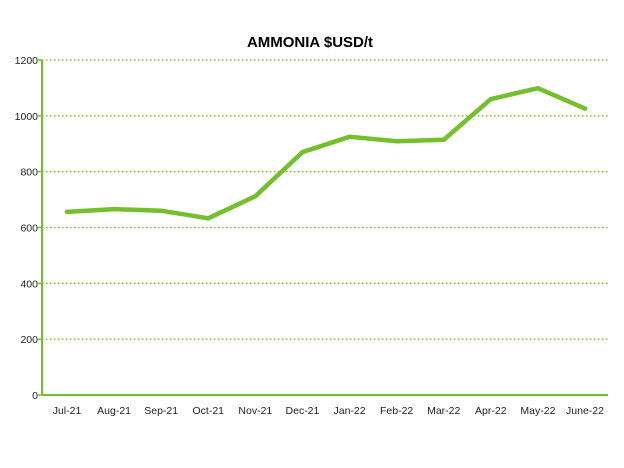  I want to click on chart-title: AMMONIA $USD/t, so click(310, 42).